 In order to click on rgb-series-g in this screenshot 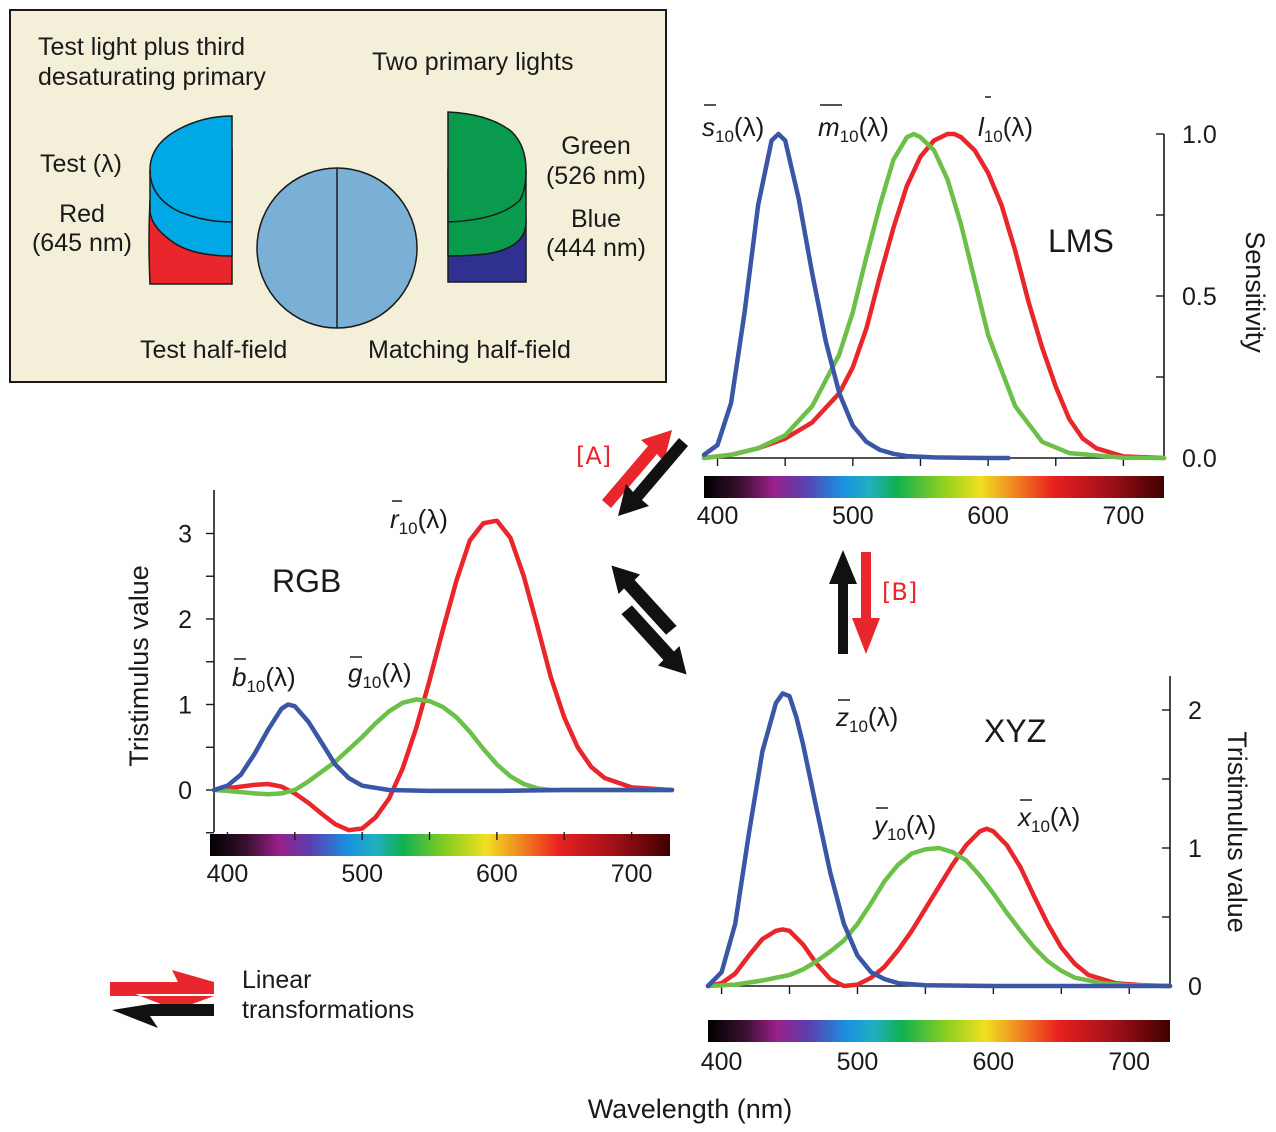, I will do `click(443, 747)`.